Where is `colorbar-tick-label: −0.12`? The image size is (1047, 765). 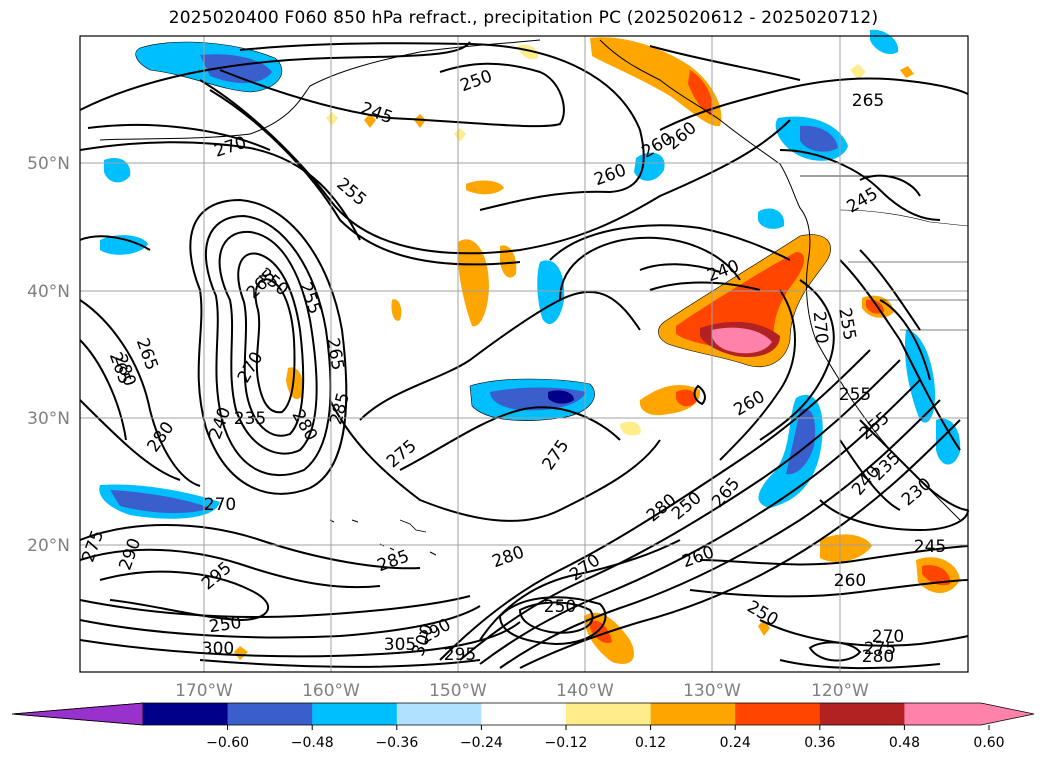 colorbar-tick-label: −0.12 is located at coordinates (566, 743).